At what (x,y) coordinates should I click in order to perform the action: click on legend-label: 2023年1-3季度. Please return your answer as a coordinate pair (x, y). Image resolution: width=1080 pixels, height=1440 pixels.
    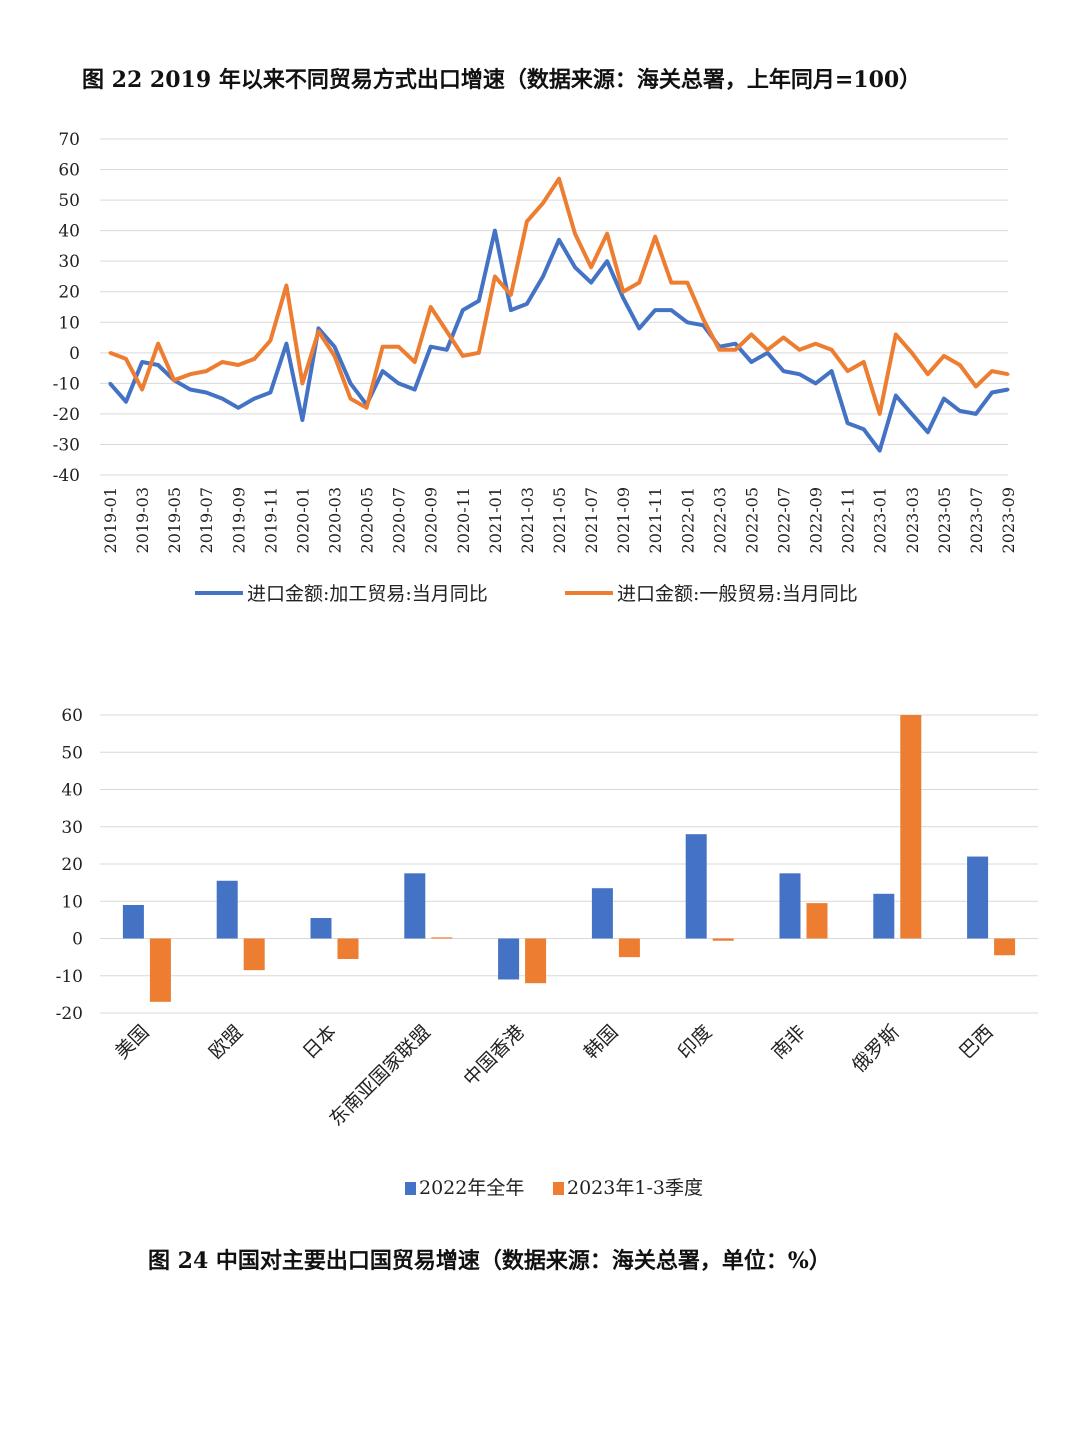
    Looking at the image, I should click on (635, 1188).